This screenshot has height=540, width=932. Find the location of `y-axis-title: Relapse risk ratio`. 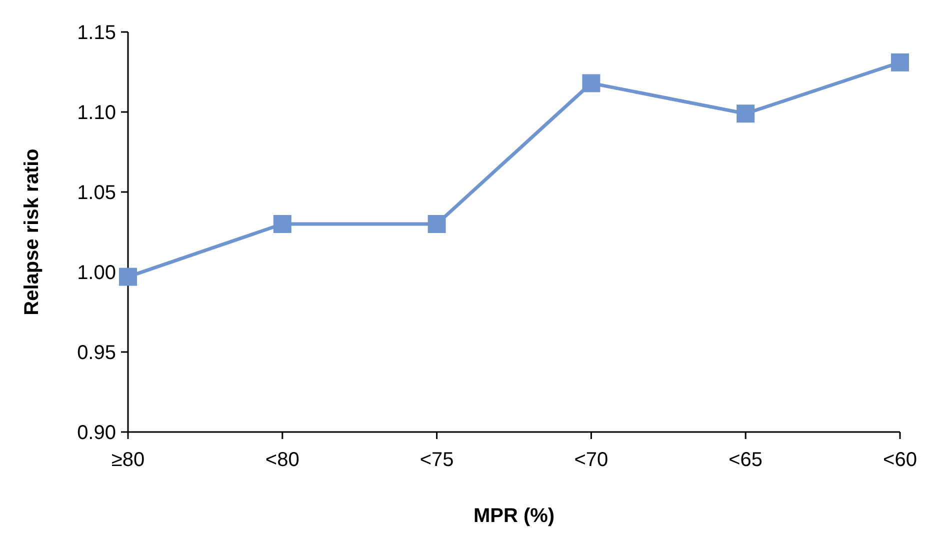

y-axis-title: Relapse risk ratio is located at coordinates (32, 232).